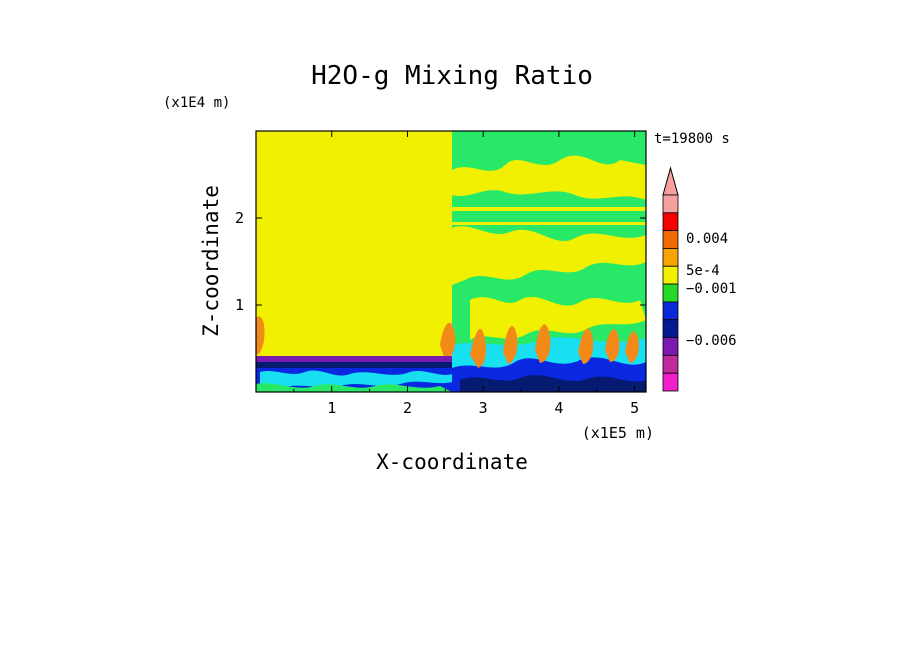  I want to click on x-tick-label-1: 1, so click(331, 408).